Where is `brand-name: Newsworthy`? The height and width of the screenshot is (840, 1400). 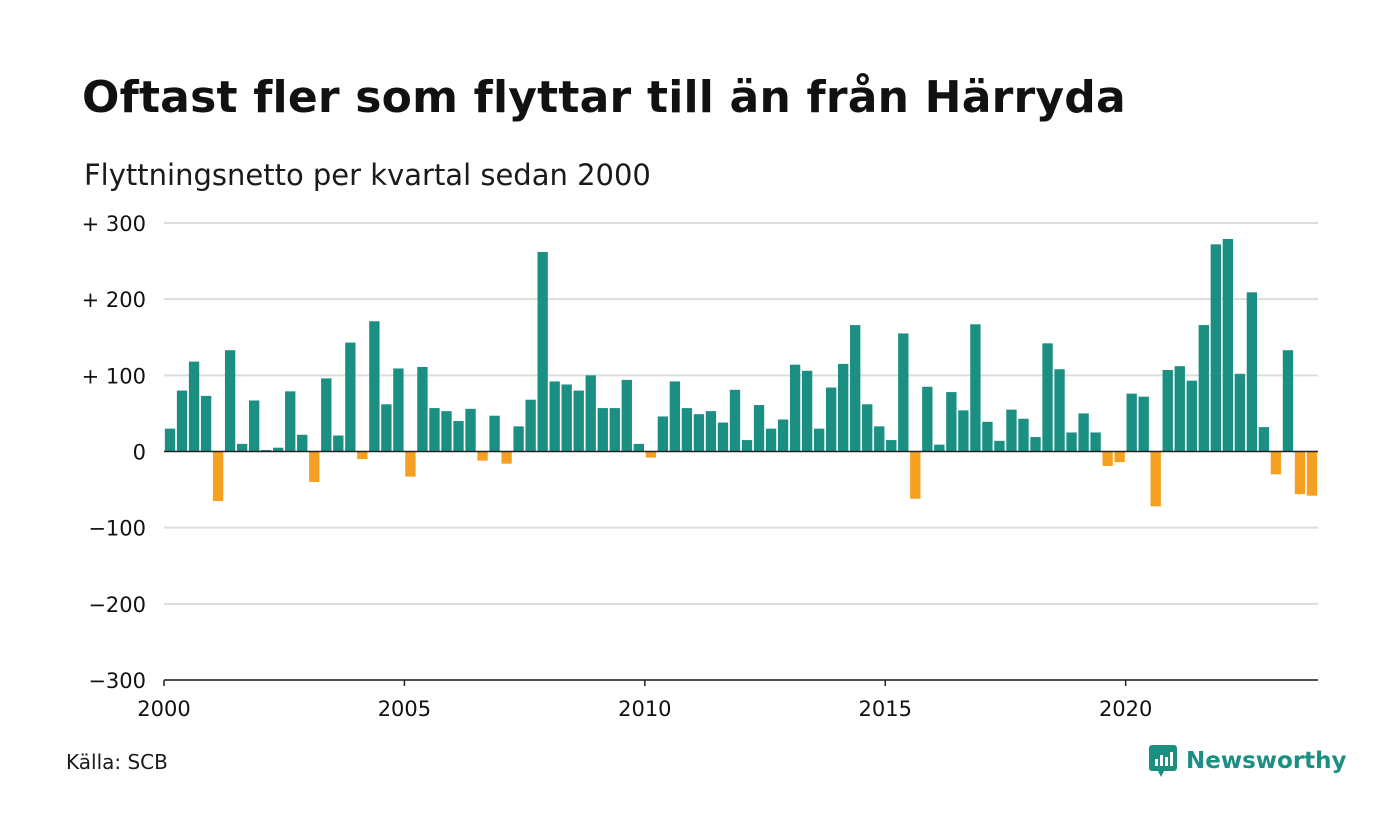 brand-name: Newsworthy is located at coordinates (1266, 761).